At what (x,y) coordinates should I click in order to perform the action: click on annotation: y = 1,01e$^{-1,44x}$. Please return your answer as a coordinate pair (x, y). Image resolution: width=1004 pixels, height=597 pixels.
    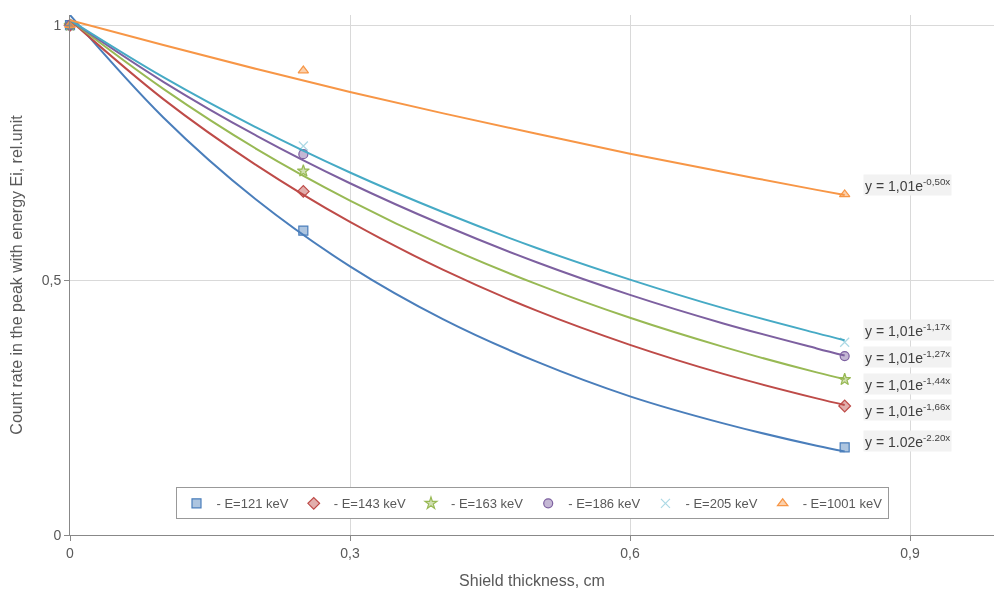
    Looking at the image, I should click on (908, 384).